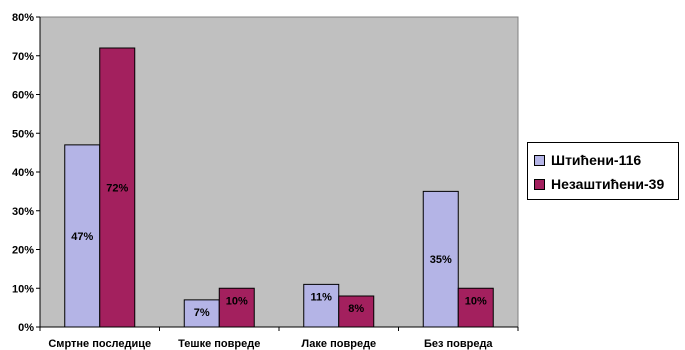  I want to click on legend-swatch-protected, so click(539, 160).